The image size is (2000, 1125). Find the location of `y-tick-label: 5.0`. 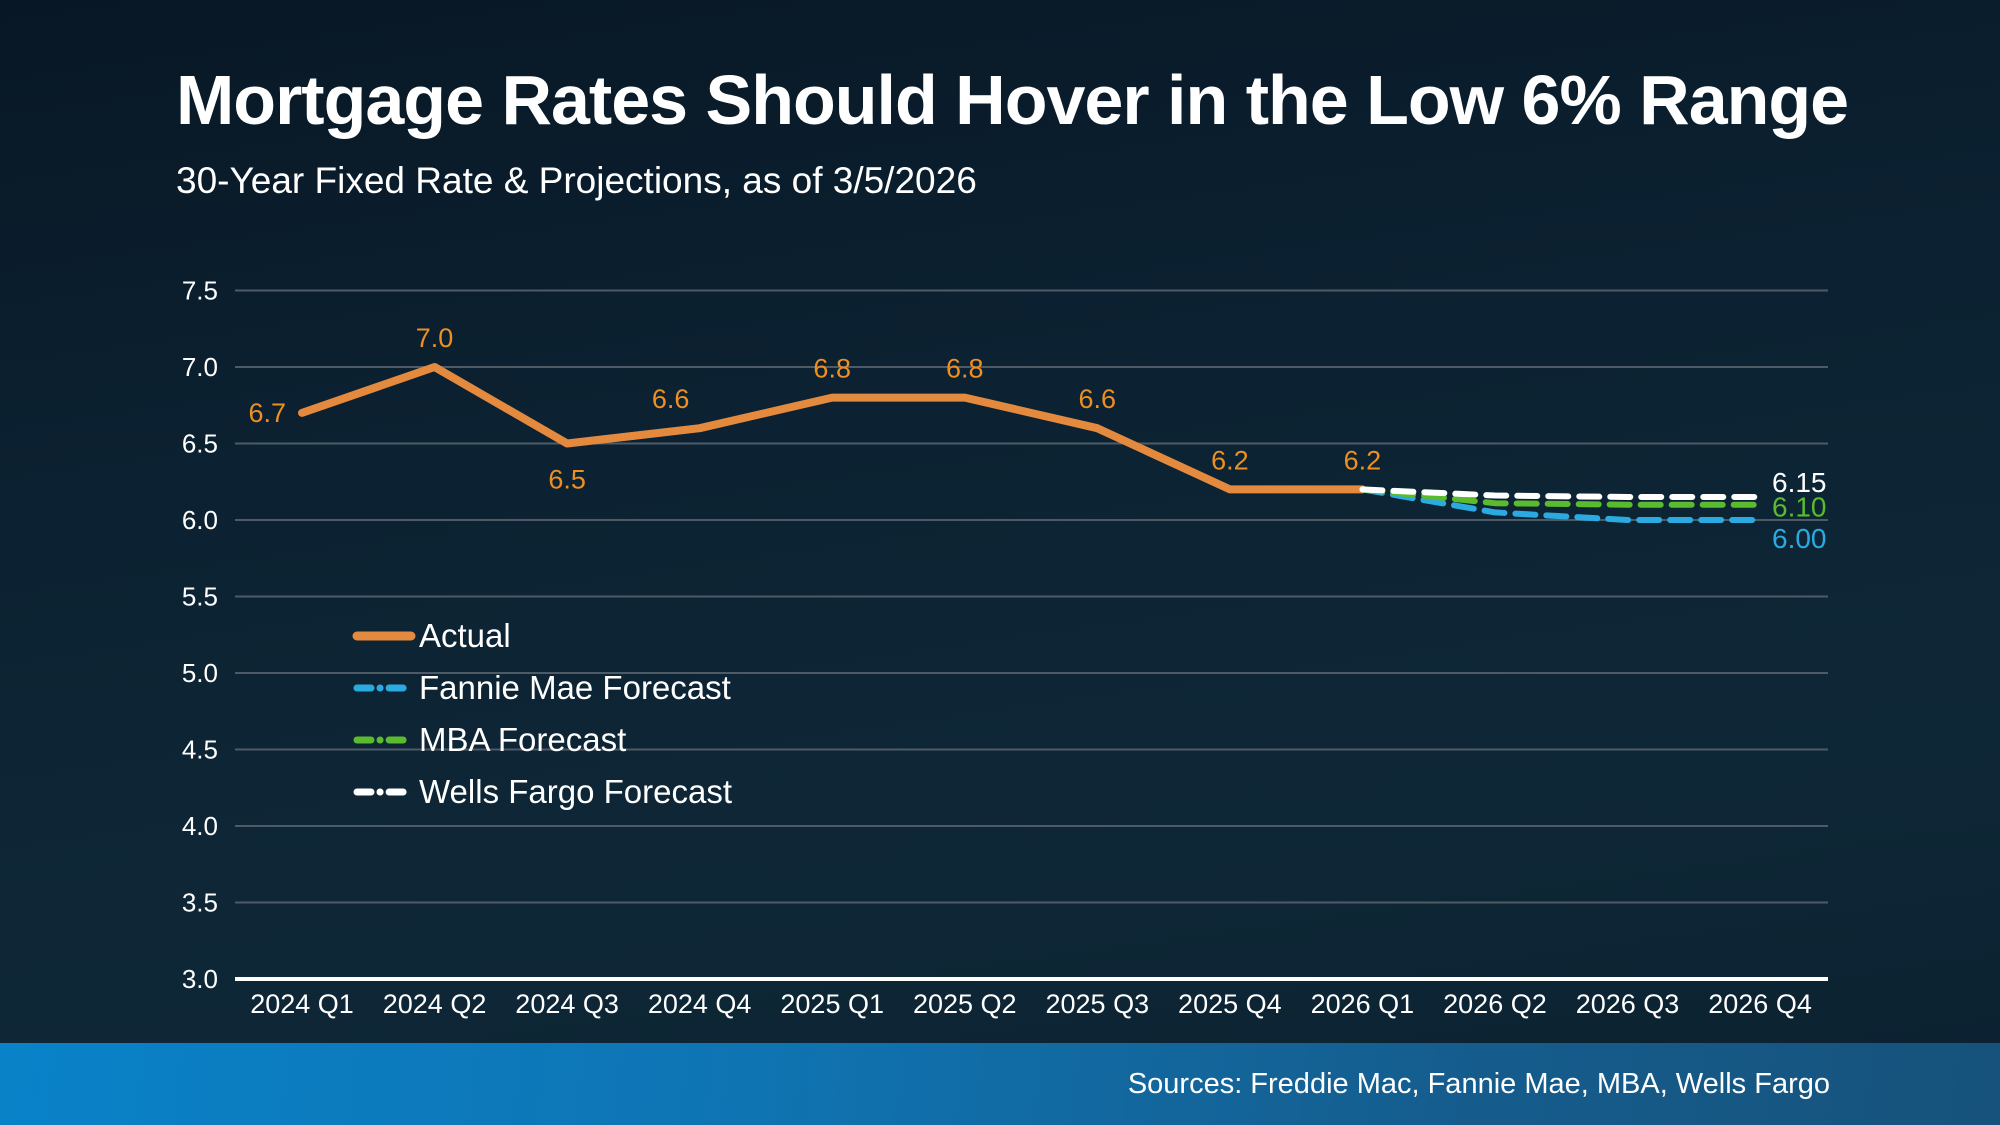

y-tick-label: 5.0 is located at coordinates (200, 673).